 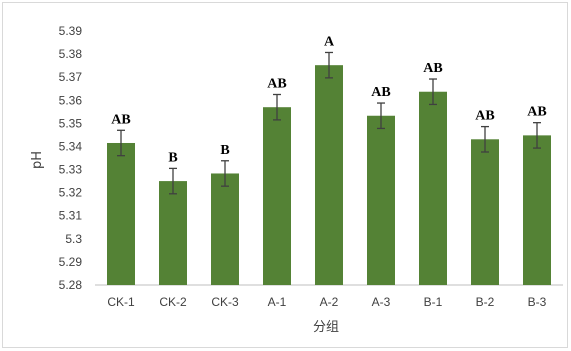 I want to click on y-tick-label: 5.36, so click(x=71, y=100).